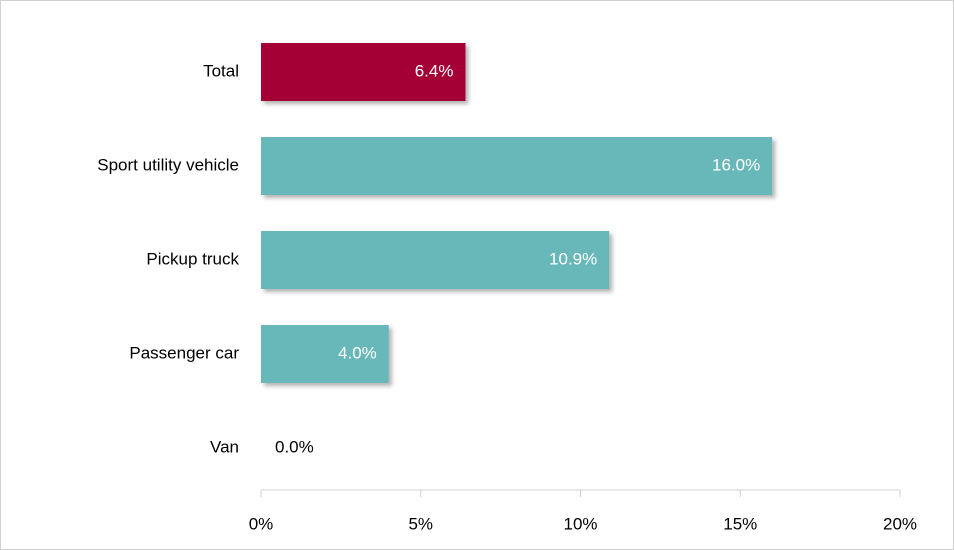  What do you see at coordinates (736, 164) in the screenshot?
I see `value-label: 16.0%` at bounding box center [736, 164].